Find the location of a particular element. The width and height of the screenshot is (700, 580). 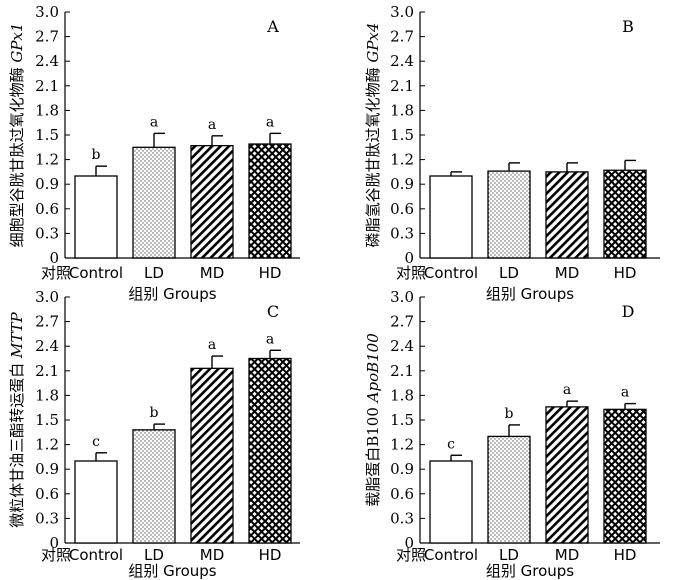

panel-label: B is located at coordinates (628, 26).